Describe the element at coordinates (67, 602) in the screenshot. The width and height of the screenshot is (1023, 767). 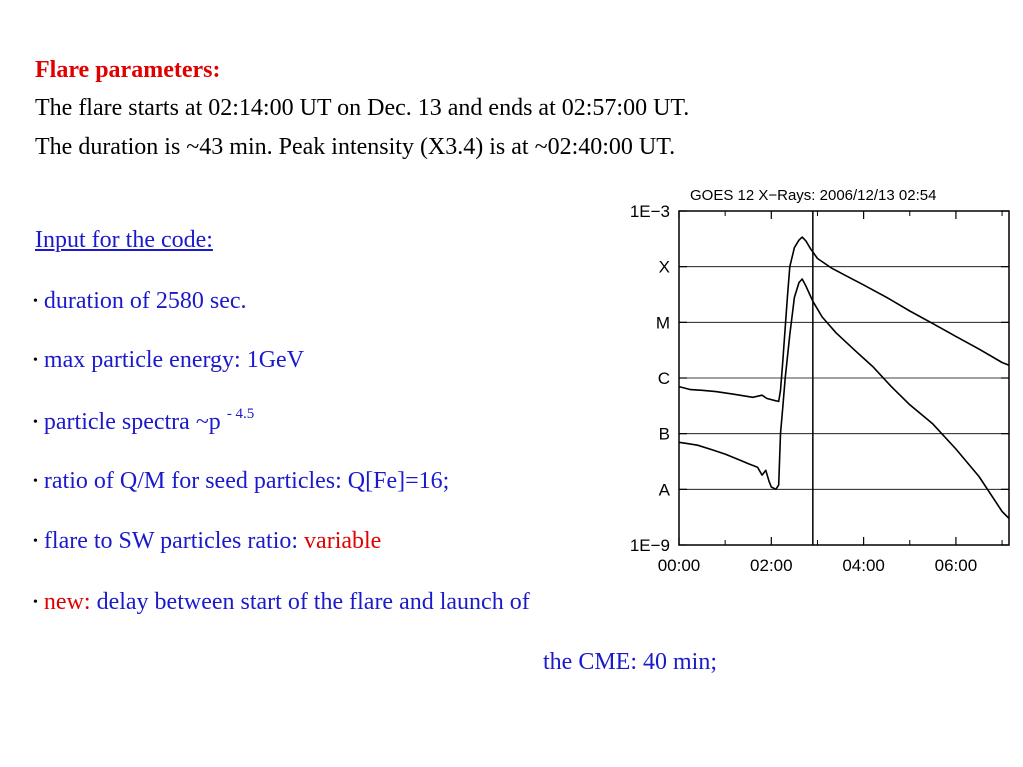
I see `new-label: new:` at that location.